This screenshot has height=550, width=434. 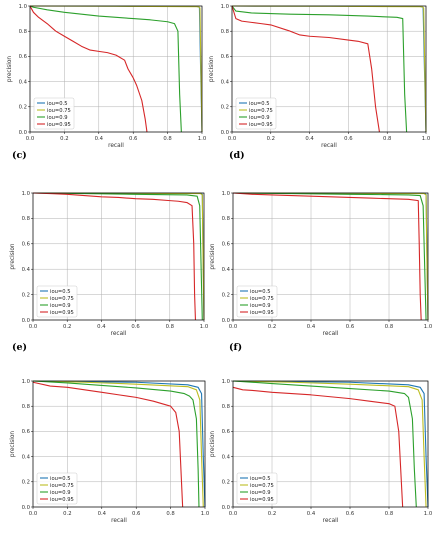 What do you see at coordinates (19, 155) in the screenshot?
I see `panel-letter: (c)` at bounding box center [19, 155].